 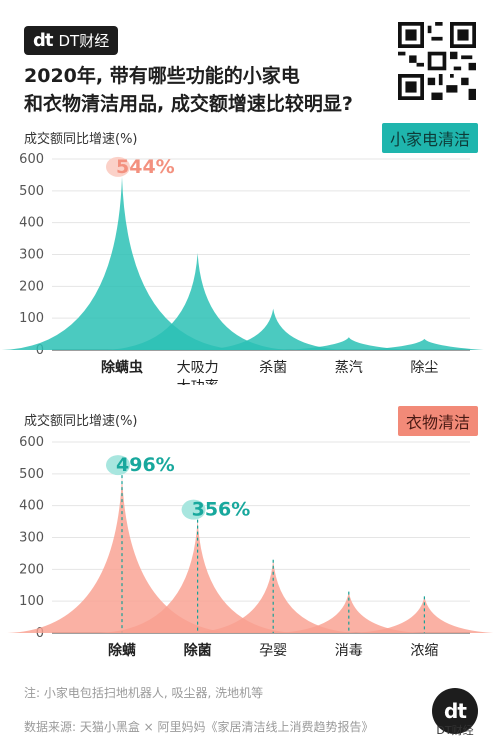 I want to click on footer-logo-mark: dt, so click(x=455, y=711).